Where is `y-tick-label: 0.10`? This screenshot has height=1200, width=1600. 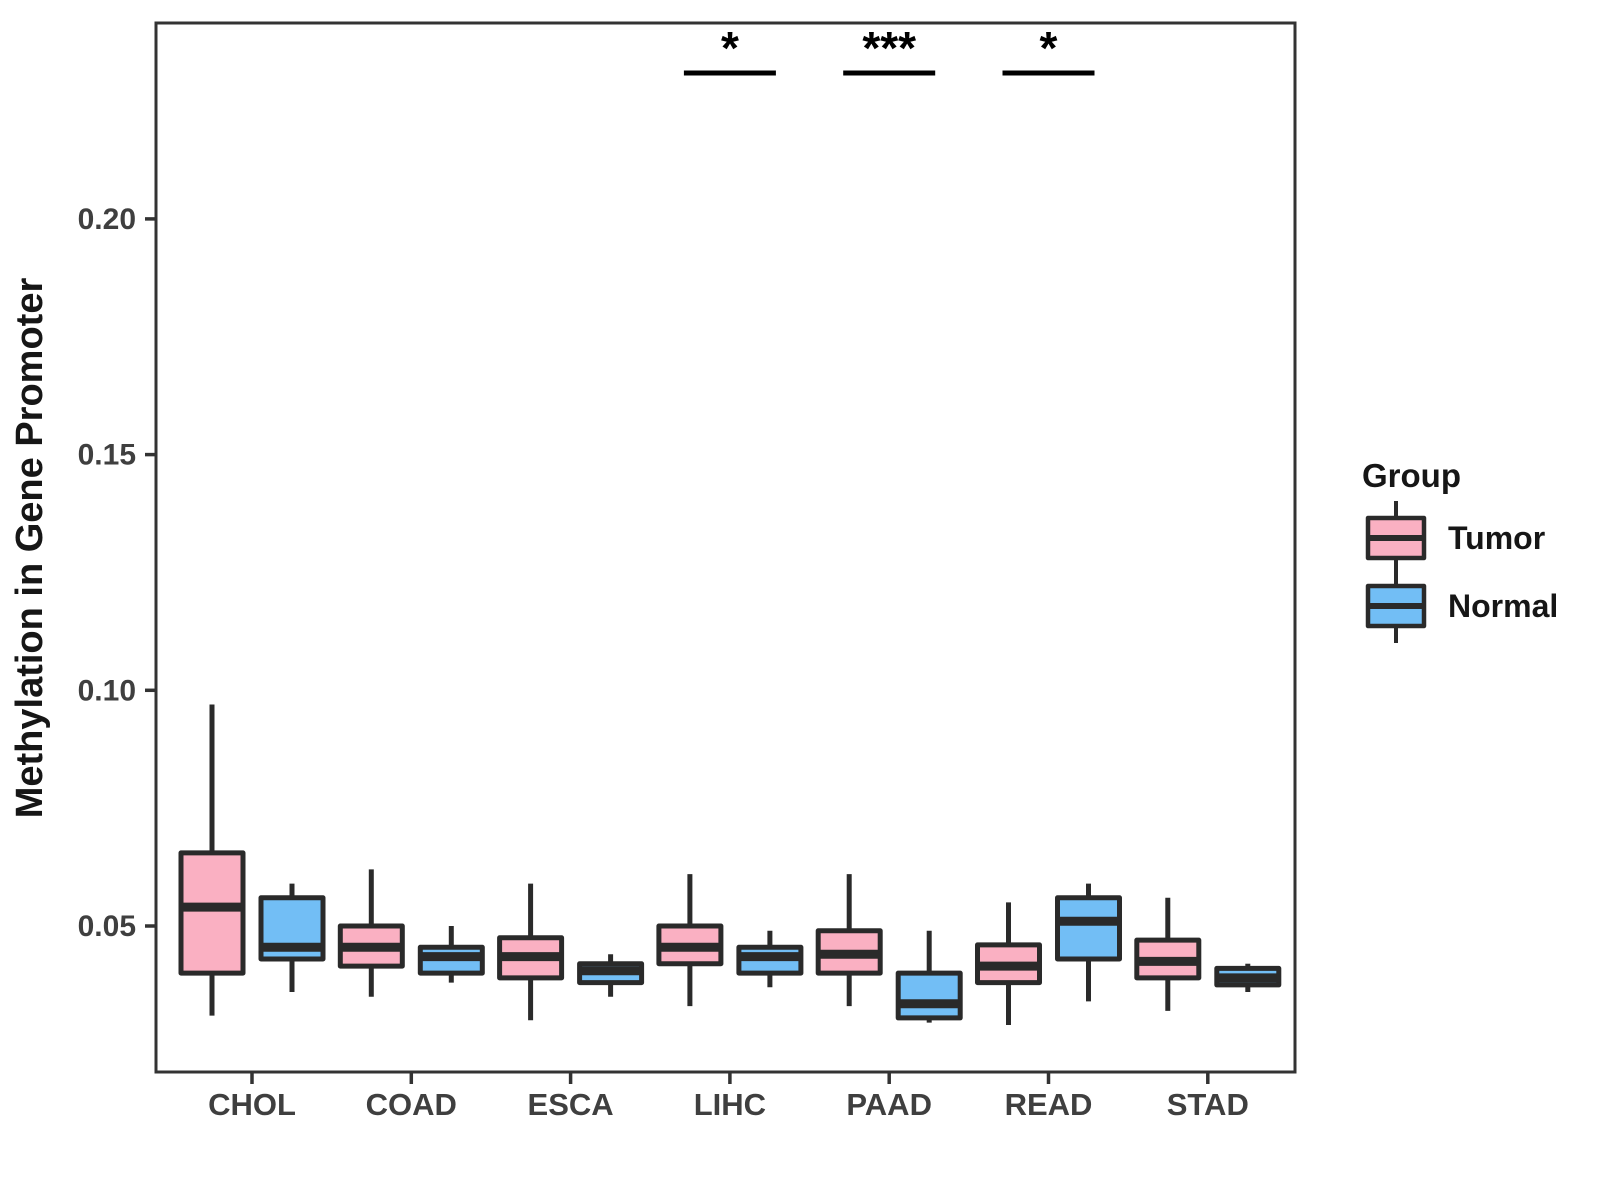
y-tick-label: 0.10 is located at coordinates (107, 690).